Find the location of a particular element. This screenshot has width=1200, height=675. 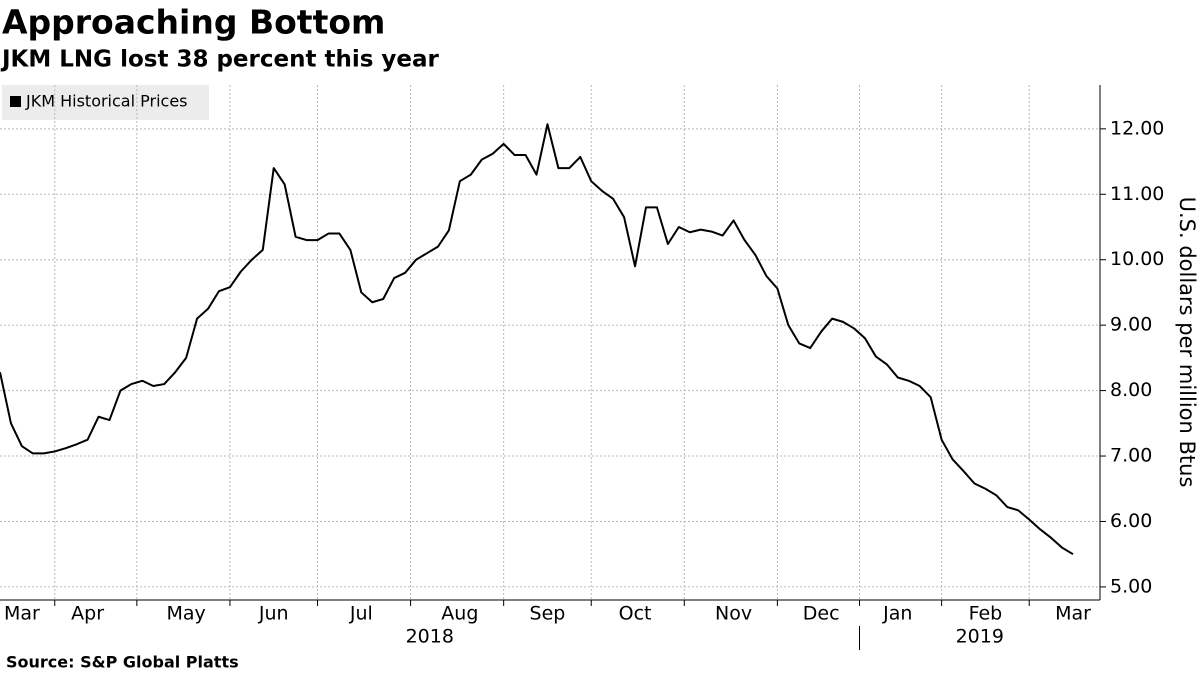

year-label: 2018 is located at coordinates (430, 637).